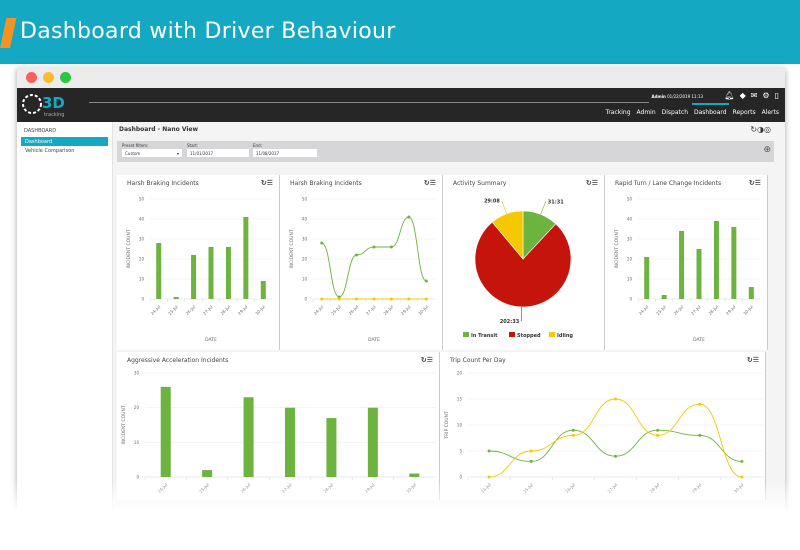  I want to click on legend-label: Idling, so click(565, 336).